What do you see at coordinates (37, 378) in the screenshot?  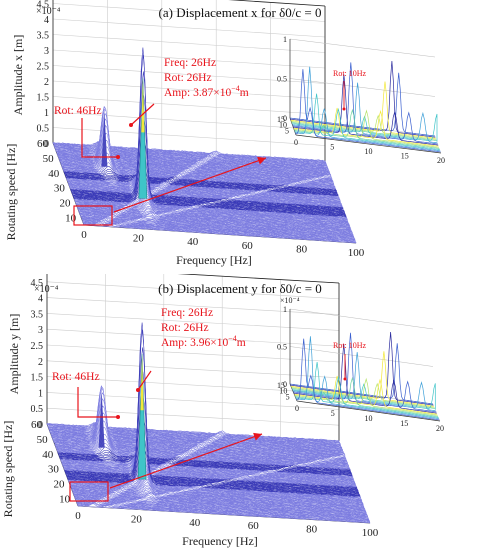 I see `z-tick-label: 1.5` at bounding box center [37, 378].